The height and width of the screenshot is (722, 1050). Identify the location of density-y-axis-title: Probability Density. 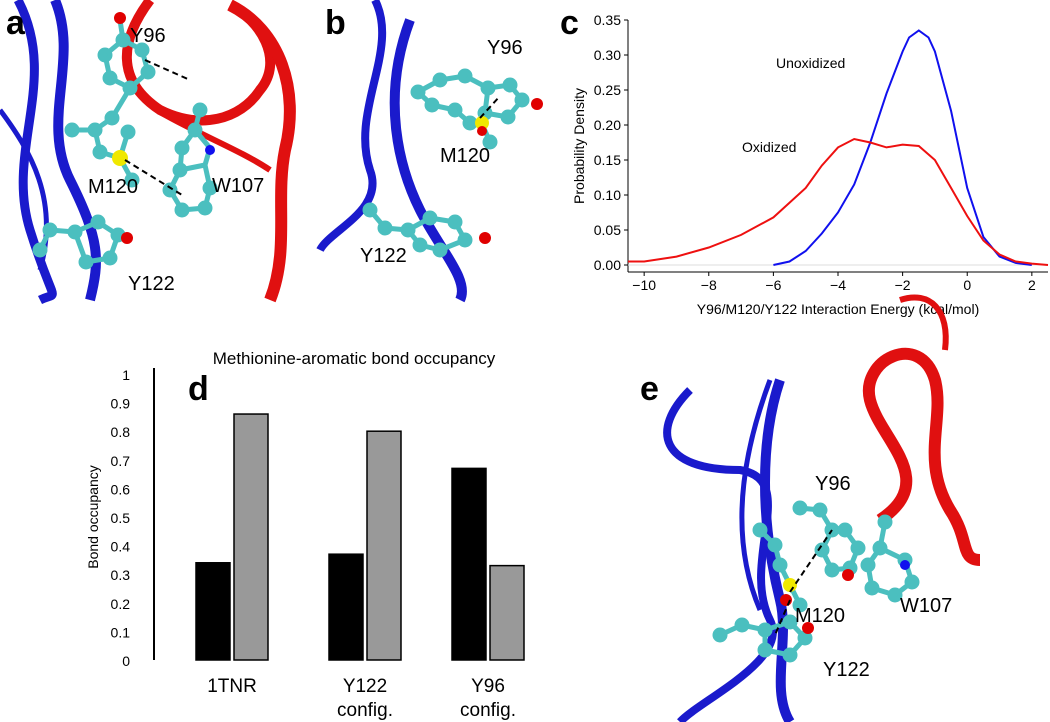
(579, 146).